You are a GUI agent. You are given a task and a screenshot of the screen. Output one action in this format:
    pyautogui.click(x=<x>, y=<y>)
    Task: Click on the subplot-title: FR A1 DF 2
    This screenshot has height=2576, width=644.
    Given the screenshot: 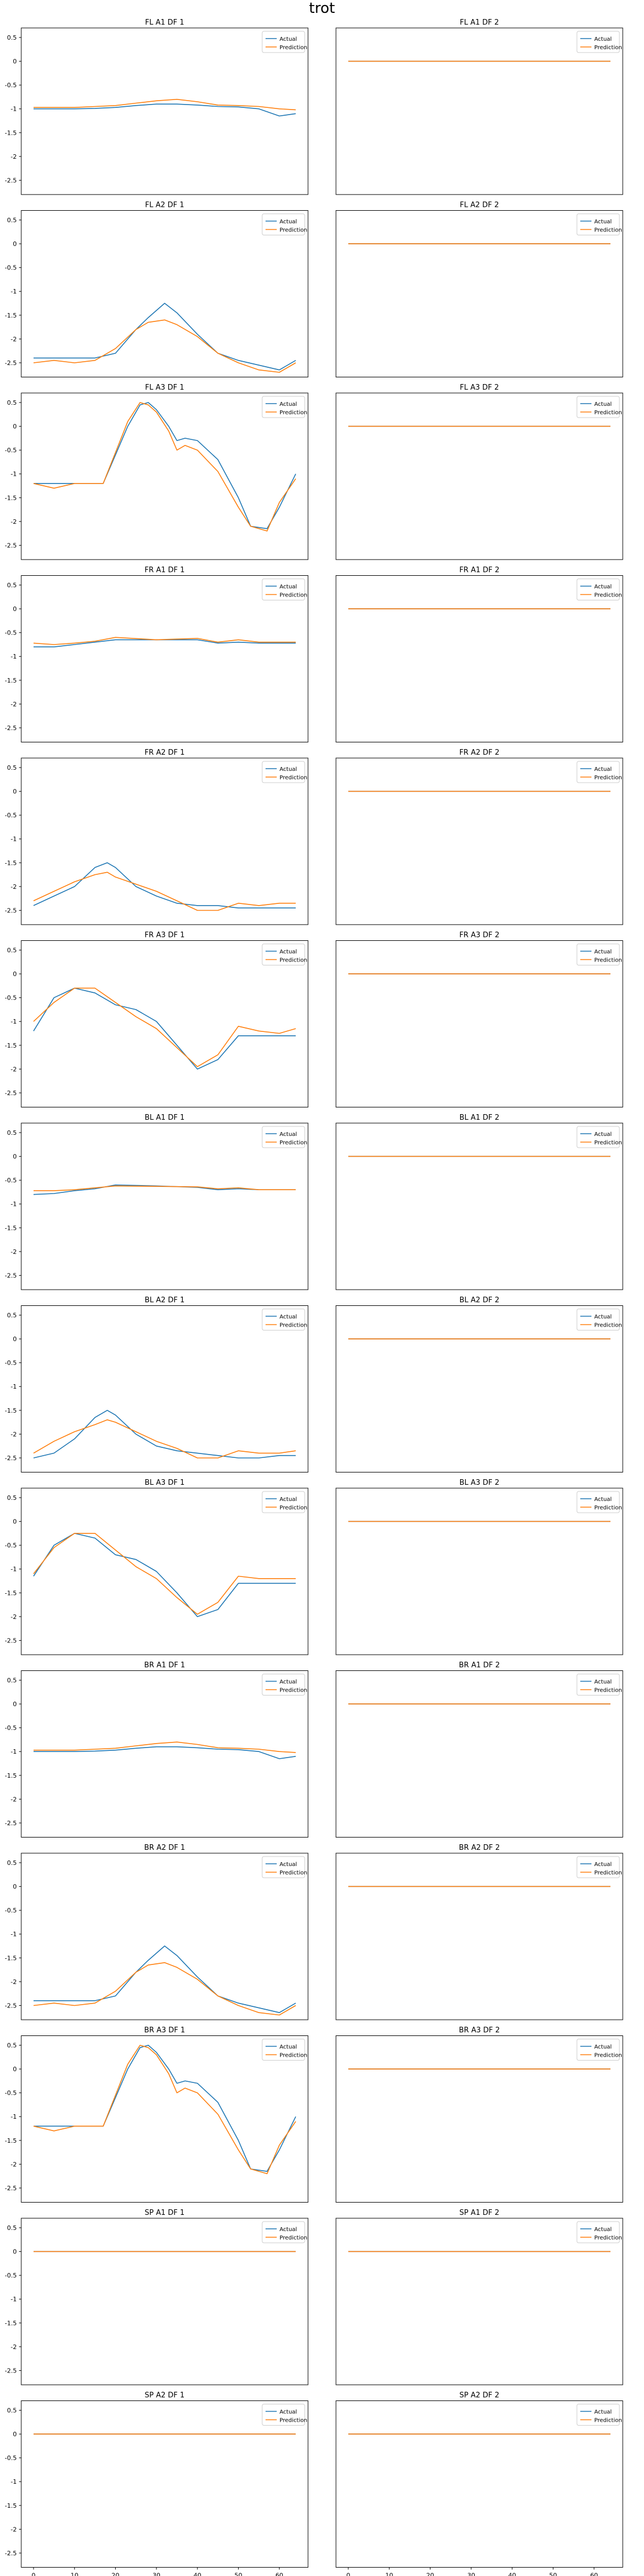 What is the action you would take?
    pyautogui.click(x=480, y=570)
    